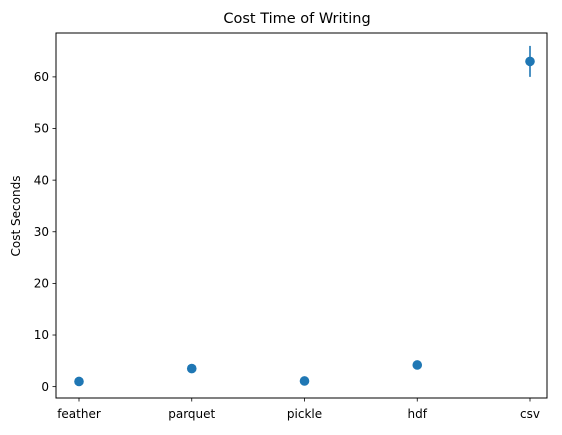 This screenshot has height=435, width=562. What do you see at coordinates (41, 232) in the screenshot?
I see `y-tick-label: 30` at bounding box center [41, 232].